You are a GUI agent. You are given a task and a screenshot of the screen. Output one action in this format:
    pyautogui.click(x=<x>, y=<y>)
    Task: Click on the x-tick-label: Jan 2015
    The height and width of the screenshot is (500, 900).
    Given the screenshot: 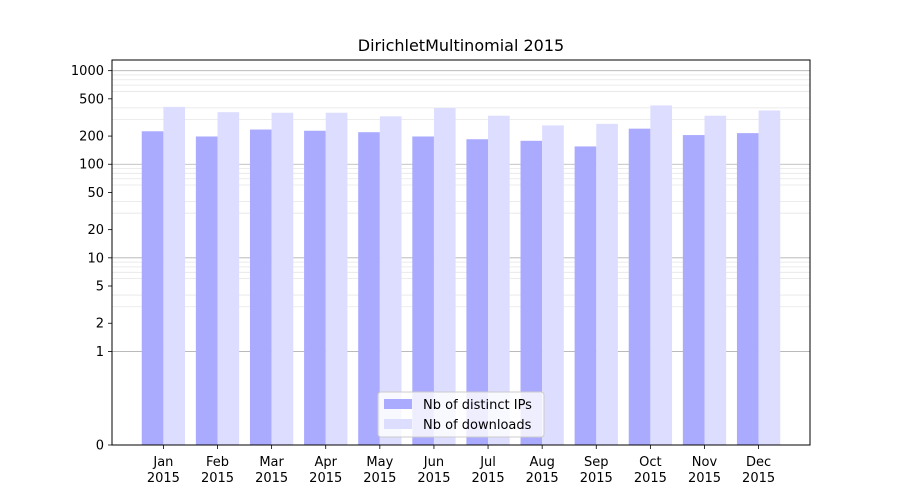 What is the action you would take?
    pyautogui.click(x=163, y=470)
    